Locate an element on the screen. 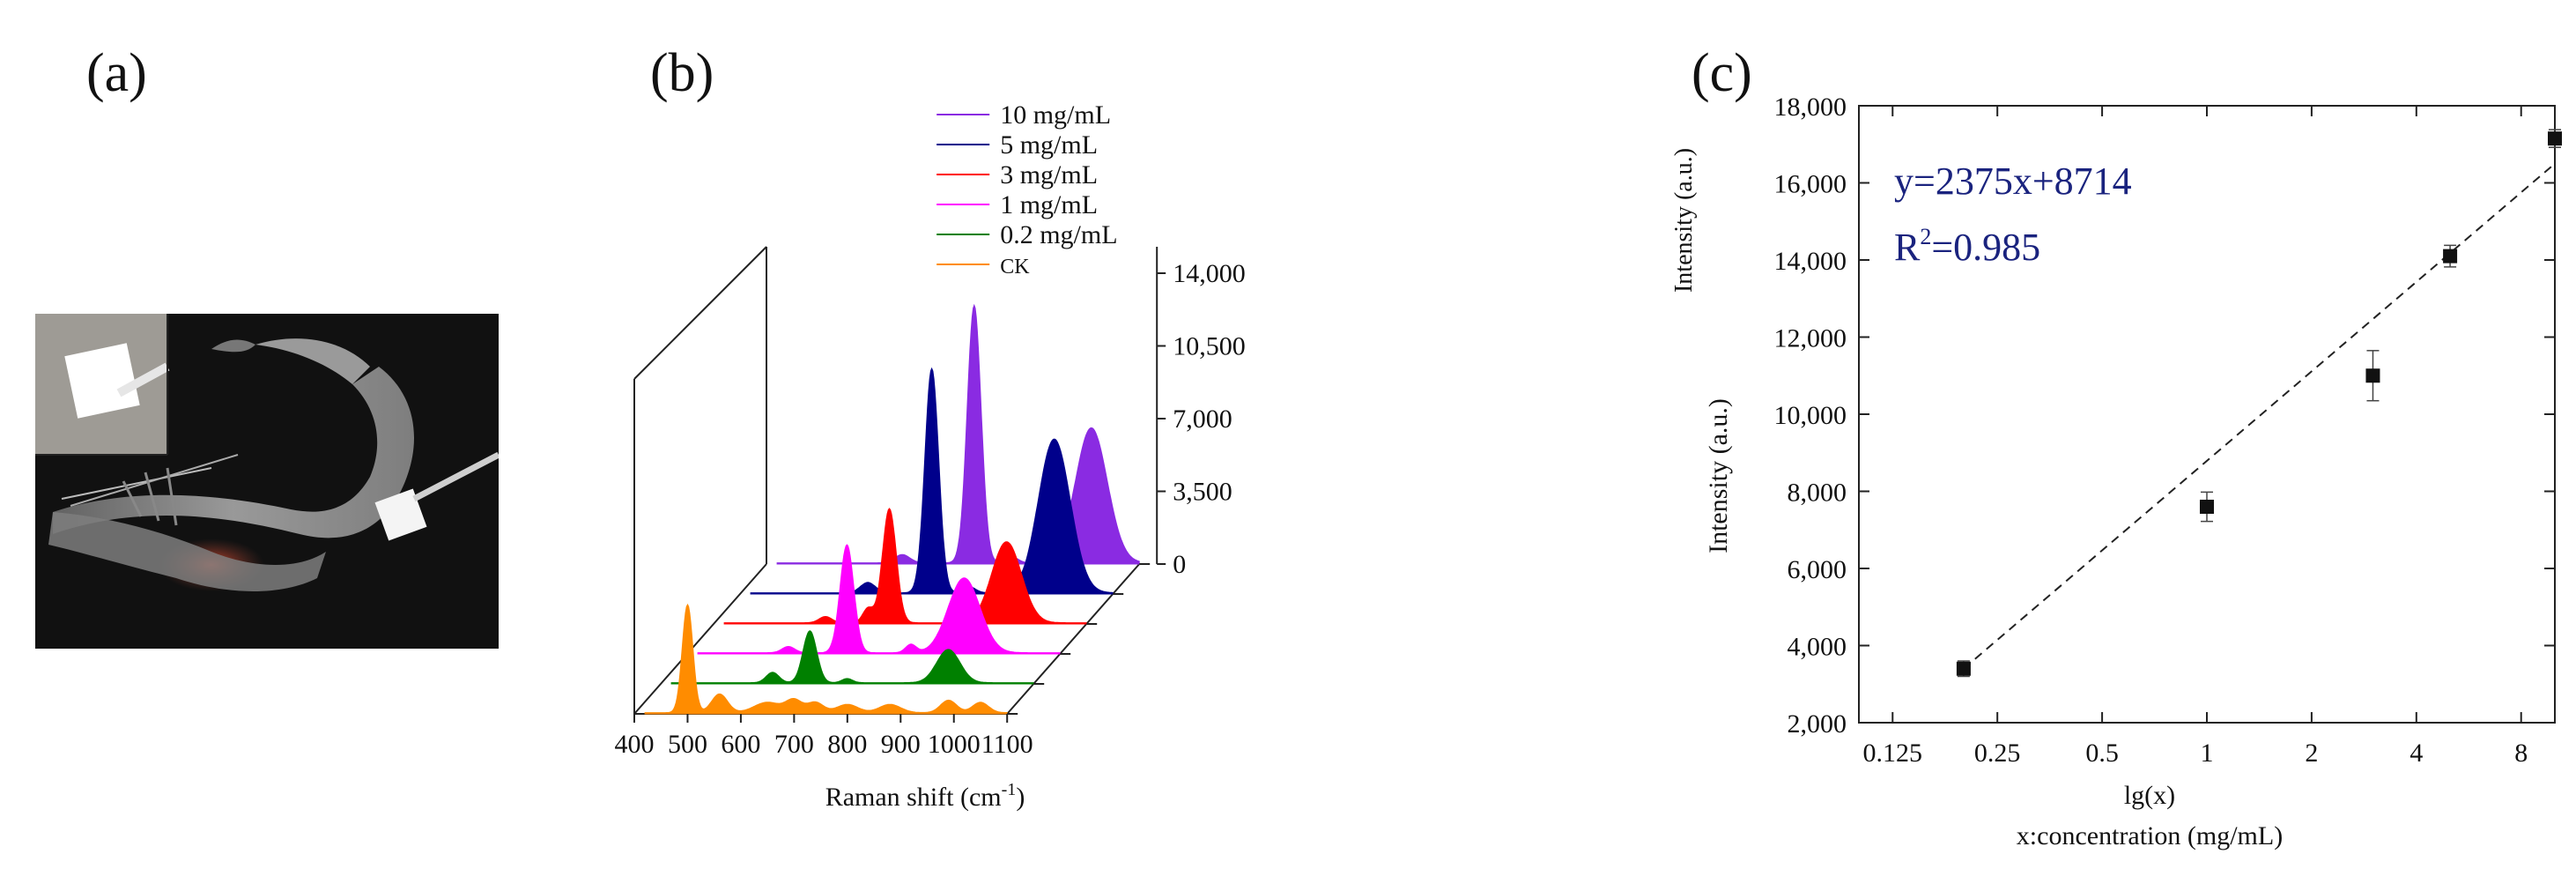 The image size is (2576, 891). legend-label: 3 mg/mL is located at coordinates (1049, 175).